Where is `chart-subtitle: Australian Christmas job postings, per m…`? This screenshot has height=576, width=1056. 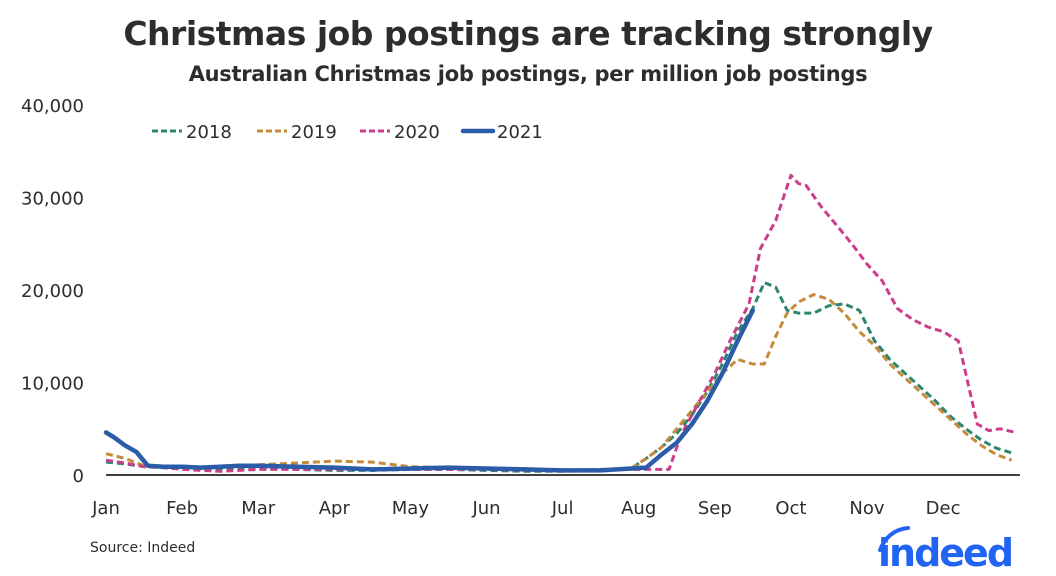 chart-subtitle: Australian Christmas job postings, per m… is located at coordinates (528, 74).